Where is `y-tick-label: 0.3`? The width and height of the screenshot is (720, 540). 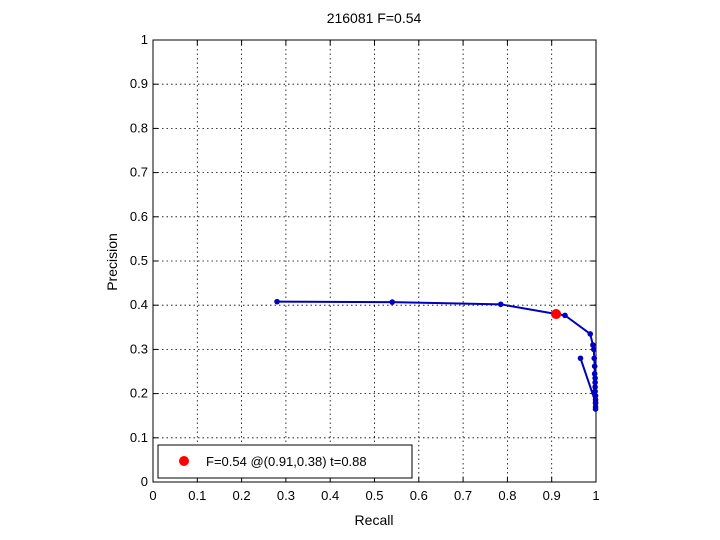 y-tick-label: 0.3 is located at coordinates (139, 348).